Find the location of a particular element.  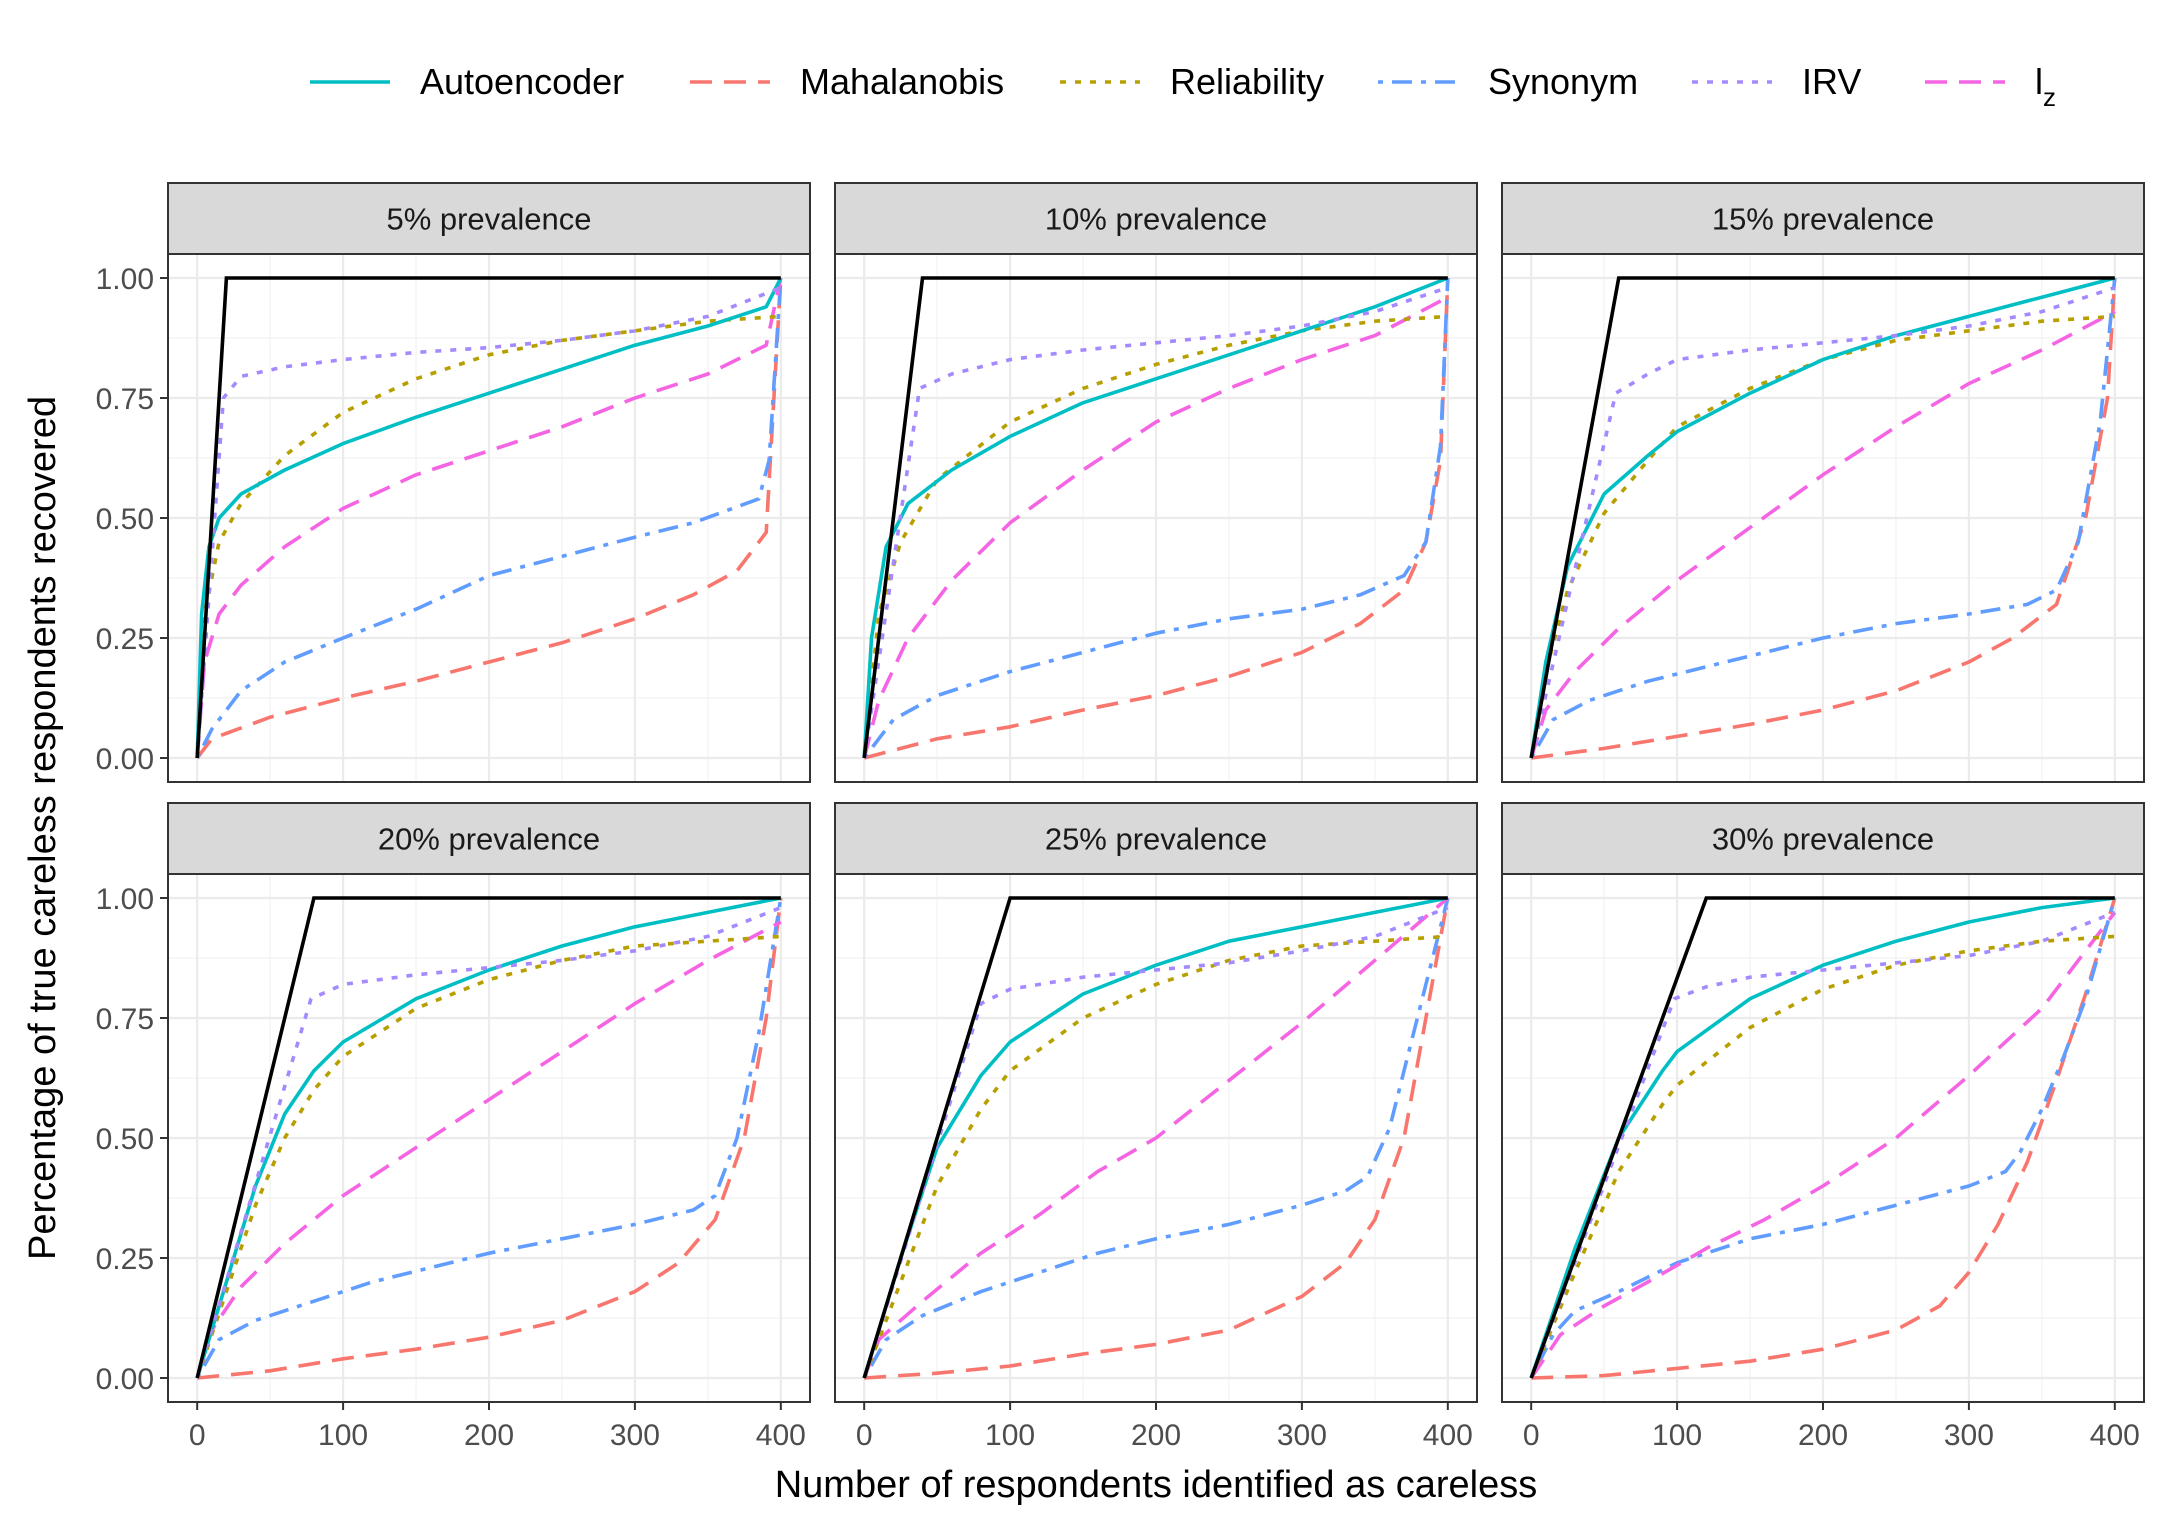

panel-title: 5% prevalence is located at coordinates (488, 219).